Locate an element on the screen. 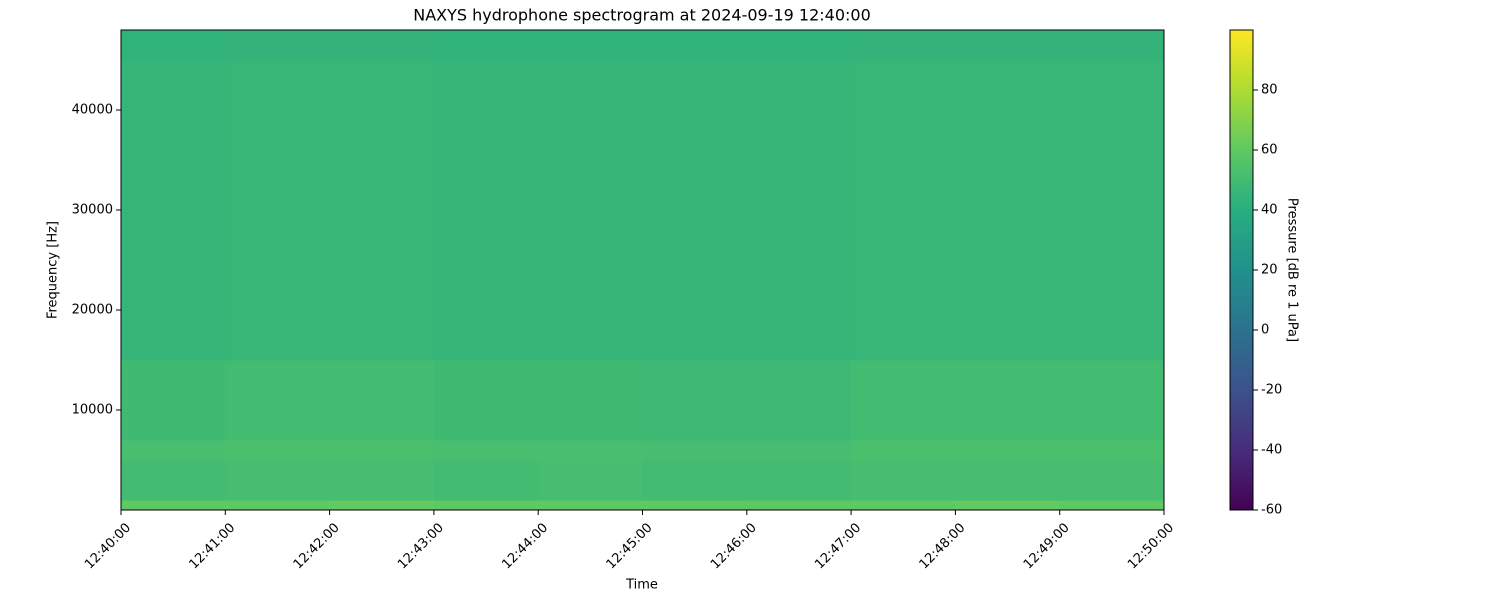 This screenshot has width=1500, height=600. y-tick-label: 40000 is located at coordinates (92, 110).